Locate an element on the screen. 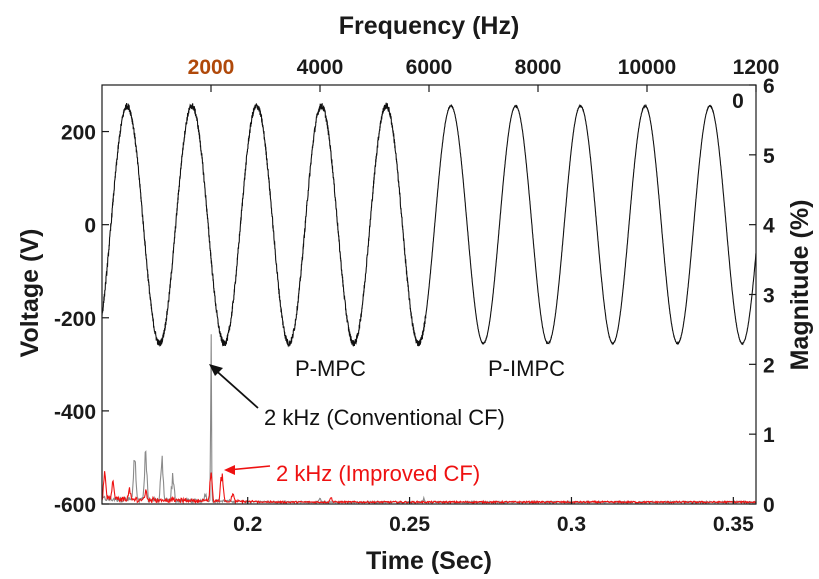  y2-tick-label: 4 is located at coordinates (769, 226).